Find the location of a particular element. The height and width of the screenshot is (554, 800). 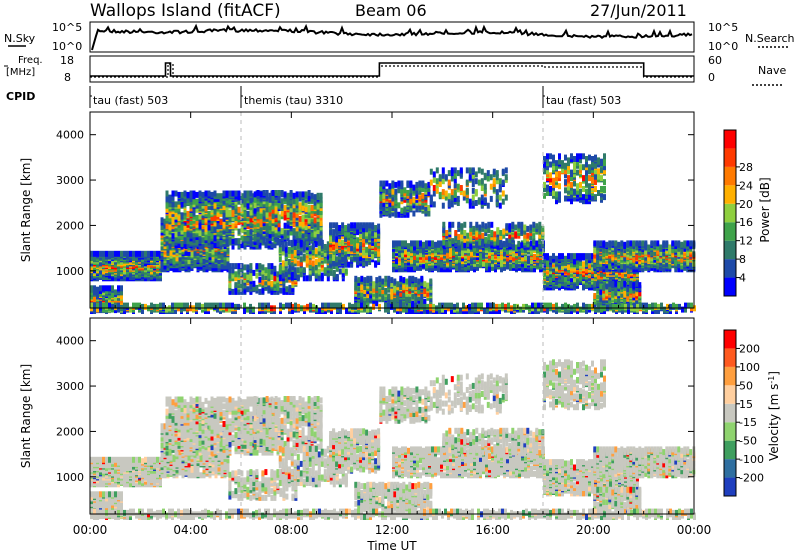

cpid-segment: tau (fast) 503 is located at coordinates (583, 100).